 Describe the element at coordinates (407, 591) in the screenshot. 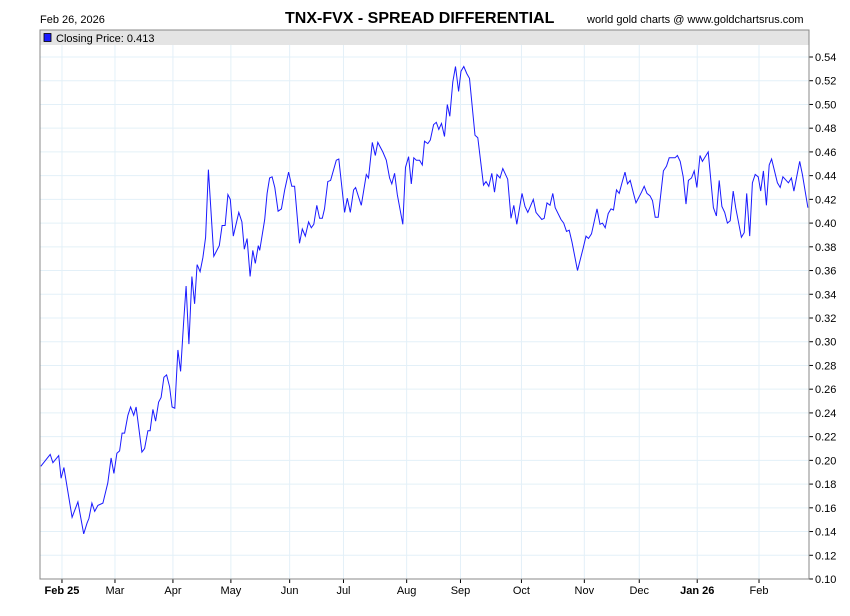

I see `x-tick-label: Aug` at that location.